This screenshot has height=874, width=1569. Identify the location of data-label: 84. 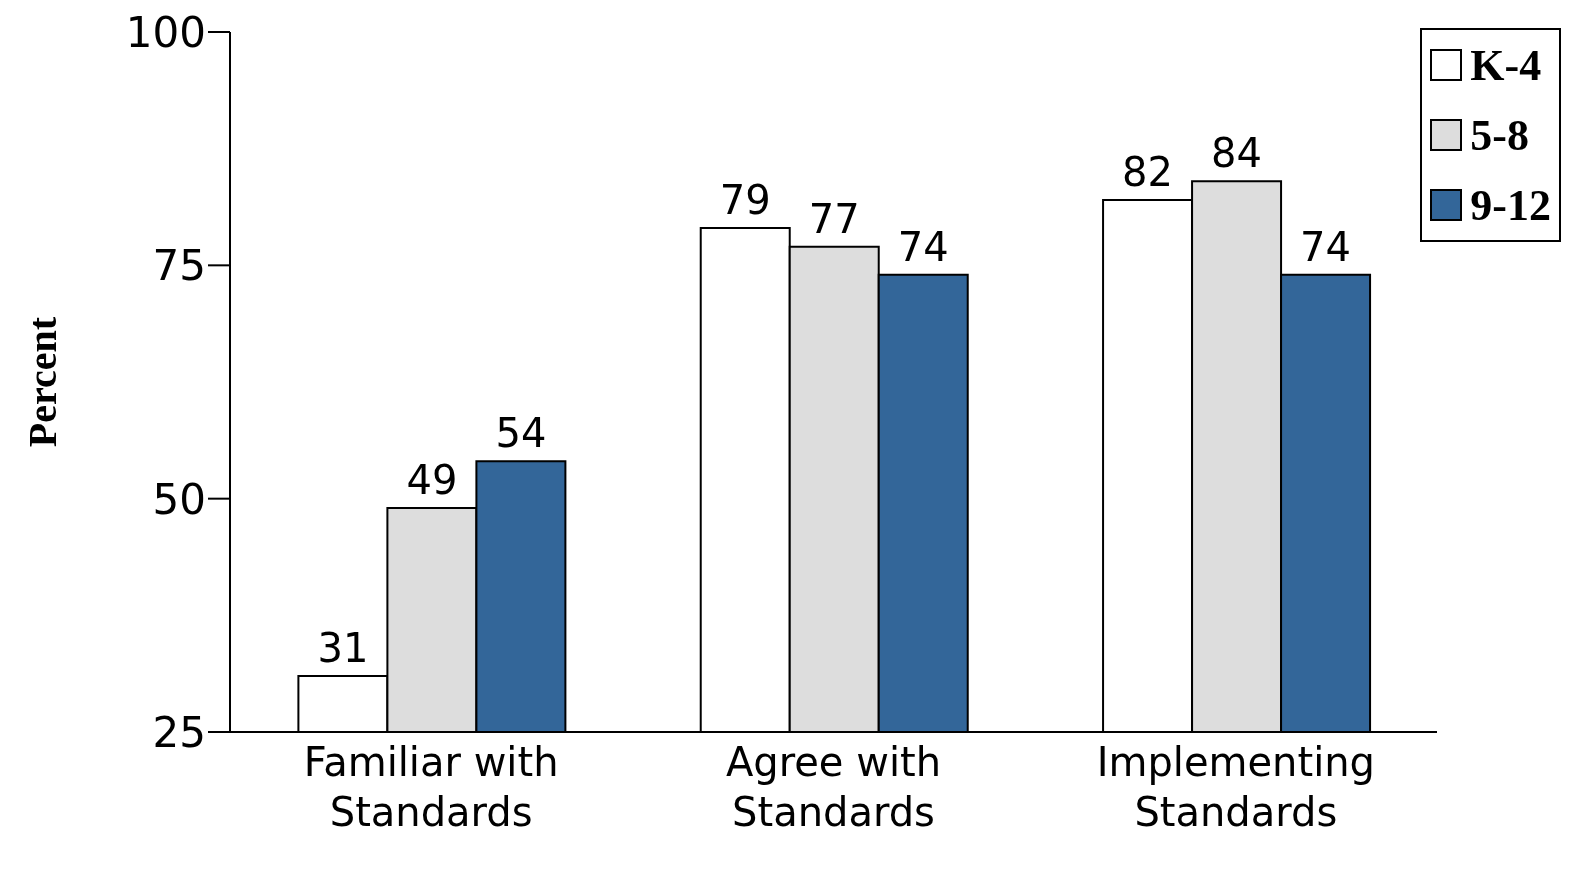
(1237, 153).